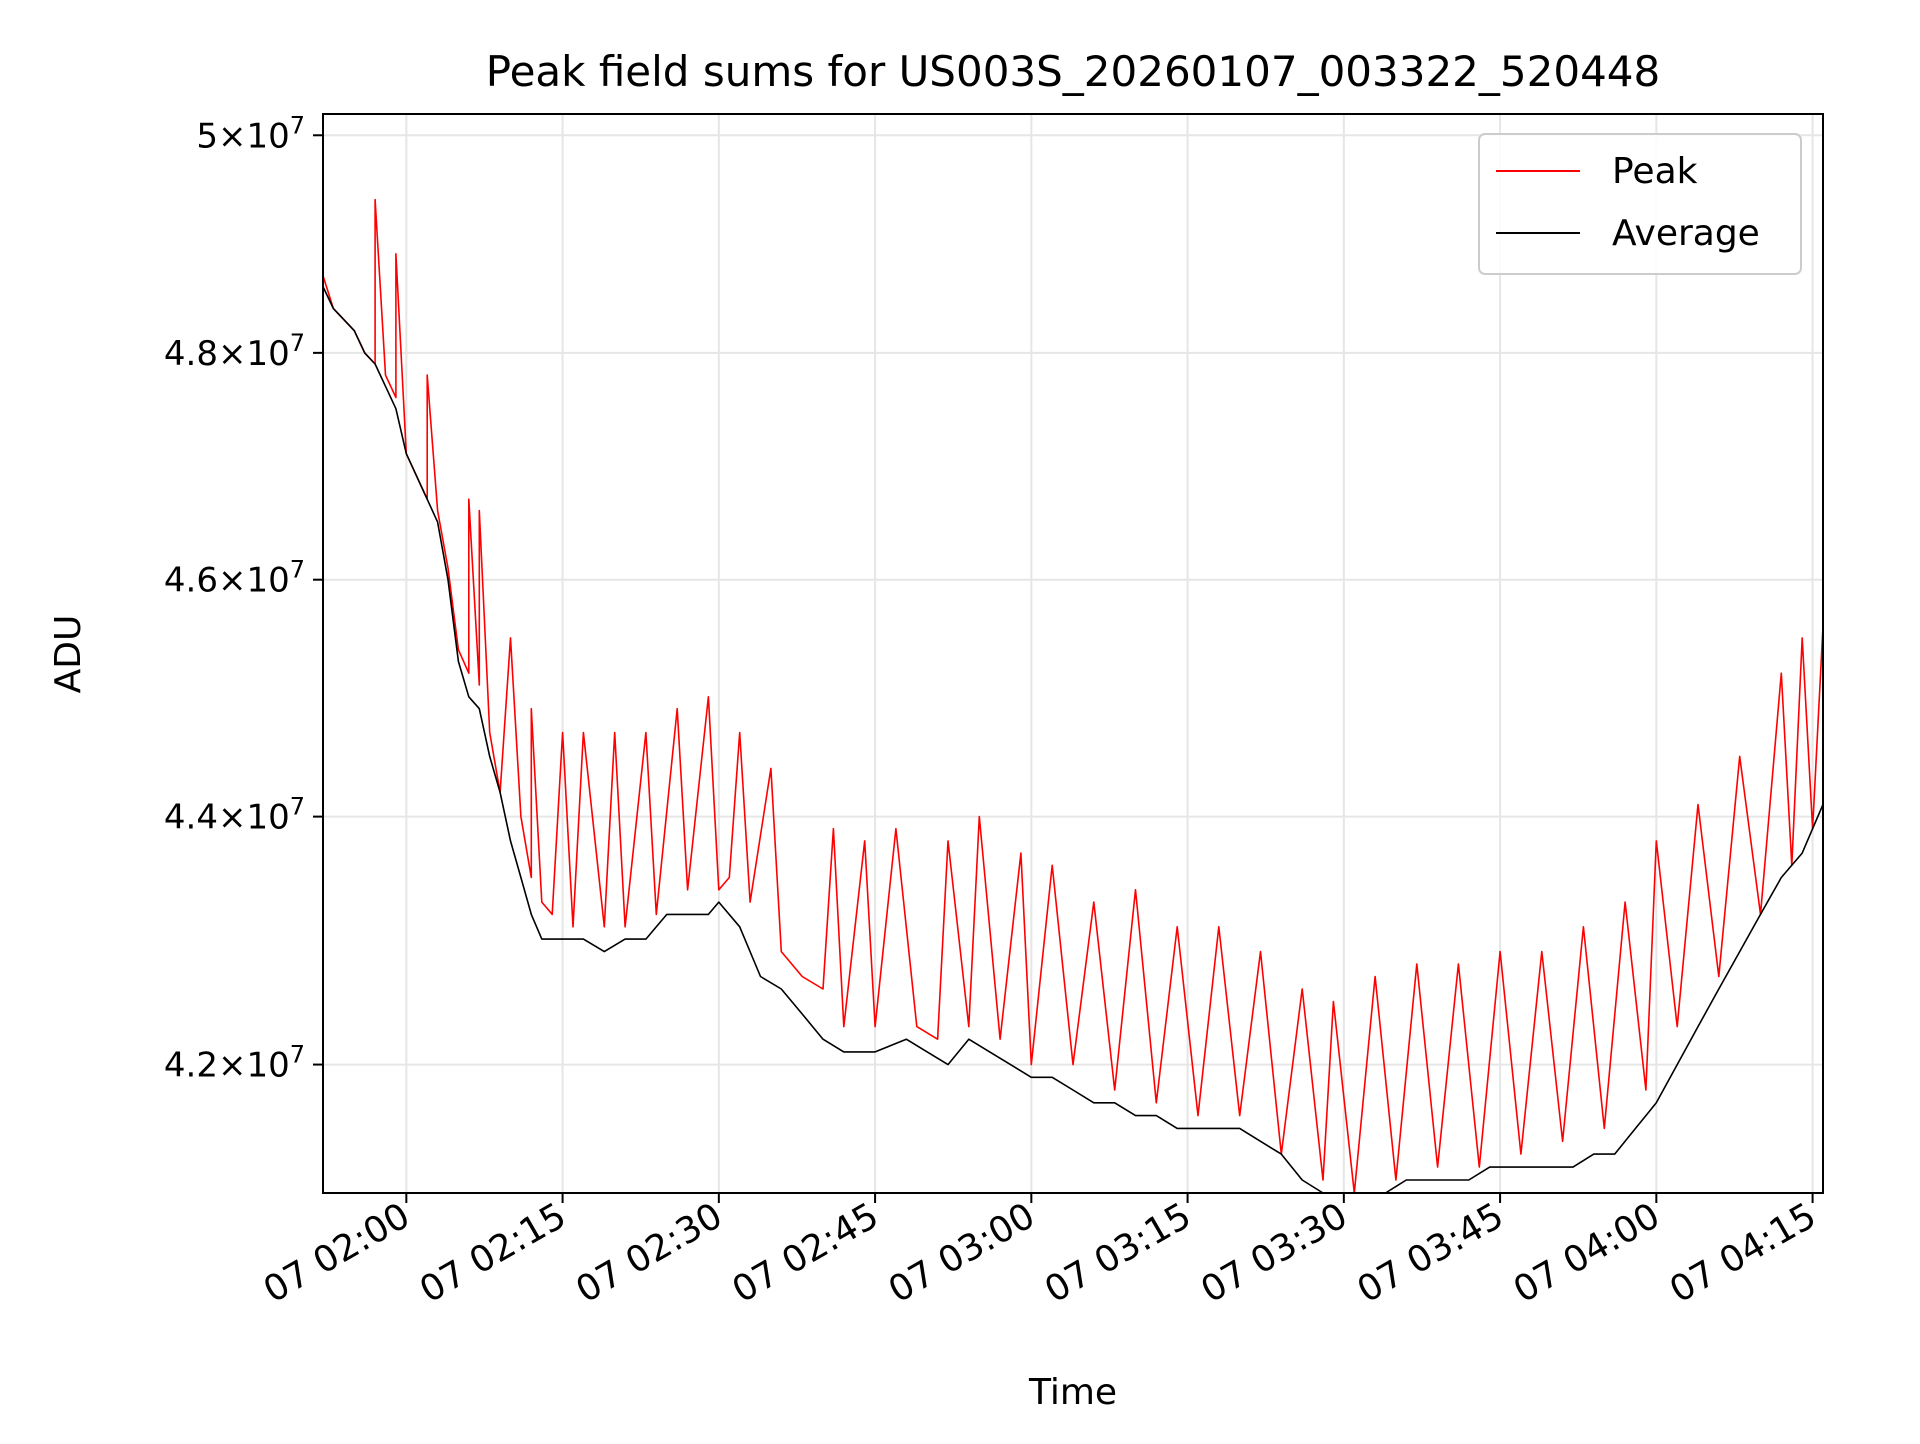 The image size is (1920, 1444). Describe the element at coordinates (191, 818) in the screenshot. I see `y-tick-mantissa: 4.4` at that location.